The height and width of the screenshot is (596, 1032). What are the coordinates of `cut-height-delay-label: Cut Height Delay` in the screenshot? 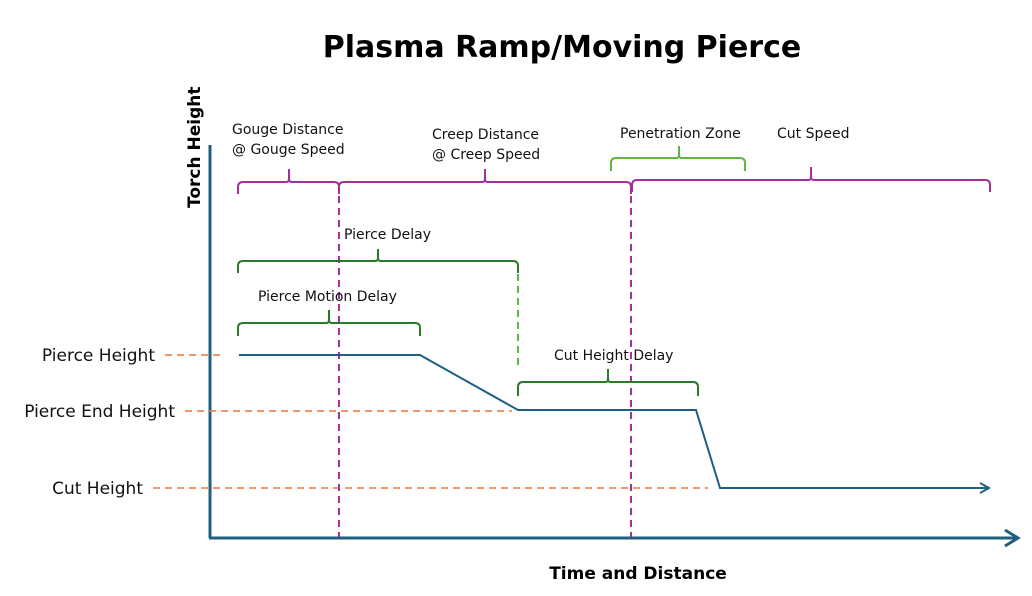 It's located at (613, 356).